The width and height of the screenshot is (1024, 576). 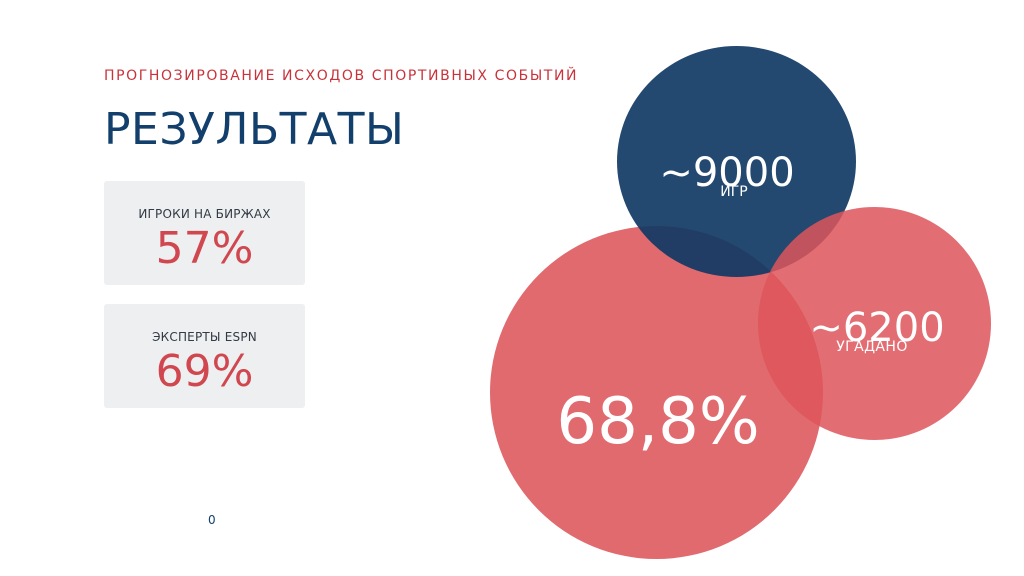 What do you see at coordinates (254, 129) in the screenshot?
I see `slide-title: РЕЗУЛЬТАТЫ` at bounding box center [254, 129].